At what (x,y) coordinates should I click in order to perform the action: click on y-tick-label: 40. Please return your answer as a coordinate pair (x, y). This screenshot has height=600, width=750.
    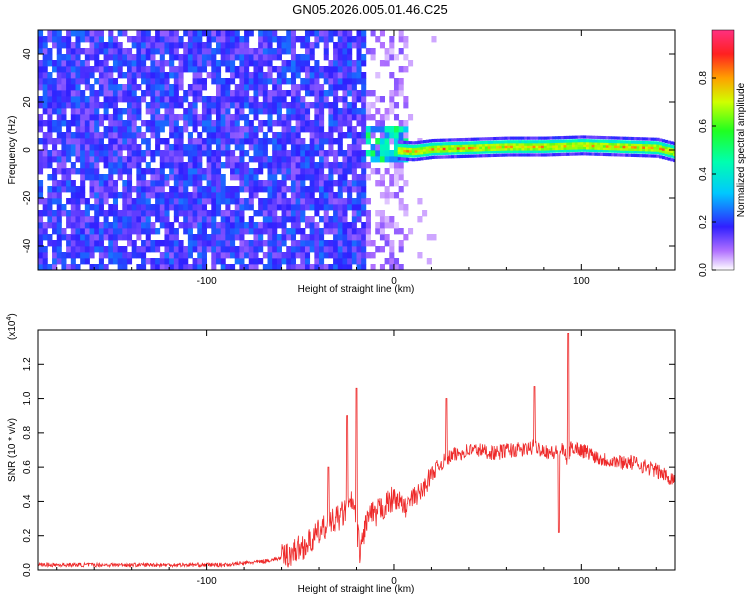
    Looking at the image, I should click on (27, 54).